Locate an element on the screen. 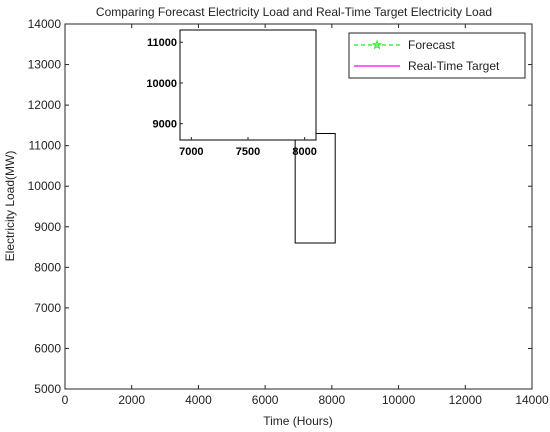 This screenshot has width=550, height=432. x-tick-label: 0 is located at coordinates (65, 400).